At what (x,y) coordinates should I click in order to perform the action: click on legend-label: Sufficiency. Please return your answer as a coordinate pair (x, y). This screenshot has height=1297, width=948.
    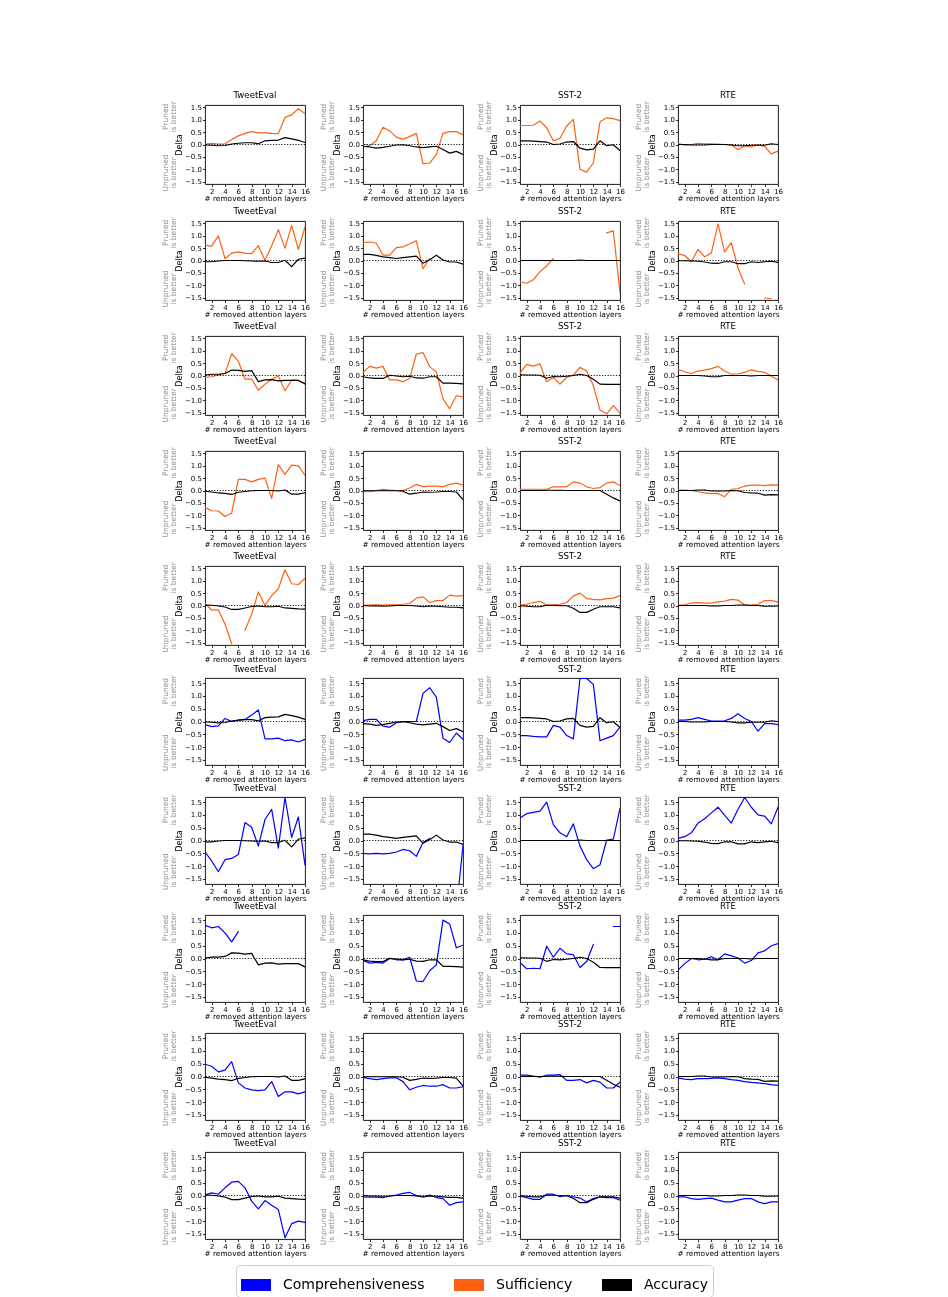
    Looking at the image, I should click on (533, 1284).